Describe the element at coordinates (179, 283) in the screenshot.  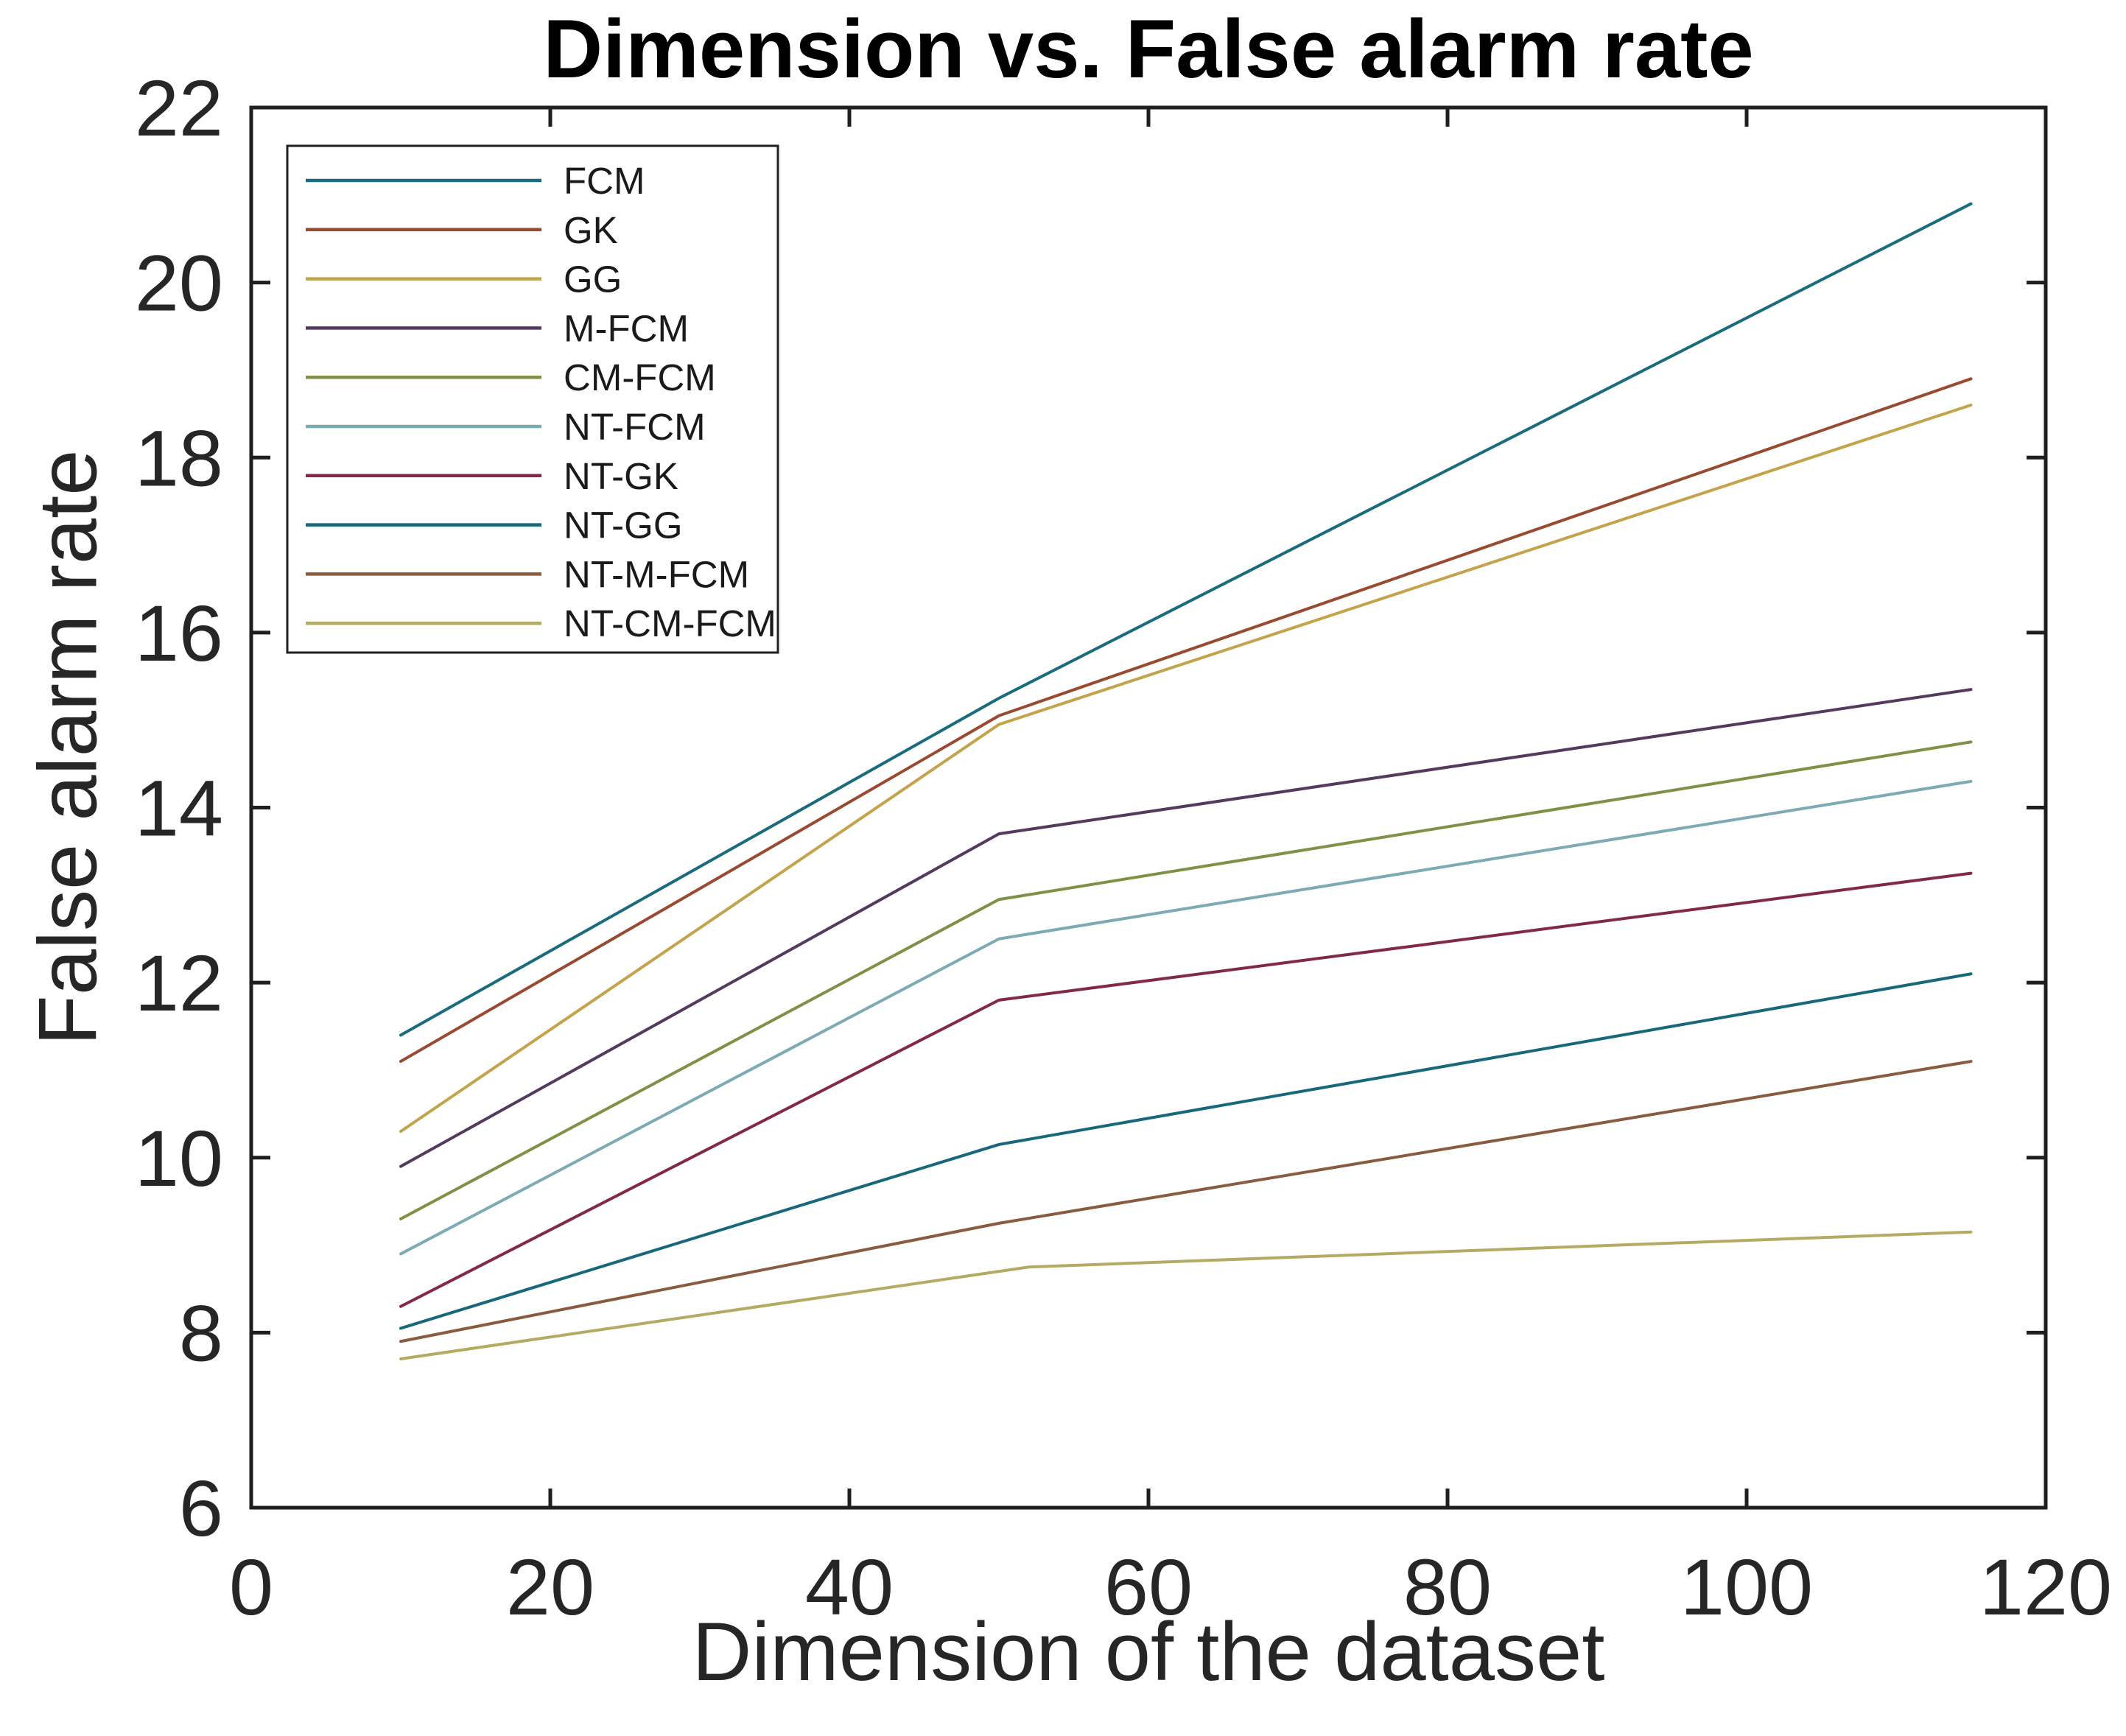
I see `y-tick-label-20: 20` at that location.